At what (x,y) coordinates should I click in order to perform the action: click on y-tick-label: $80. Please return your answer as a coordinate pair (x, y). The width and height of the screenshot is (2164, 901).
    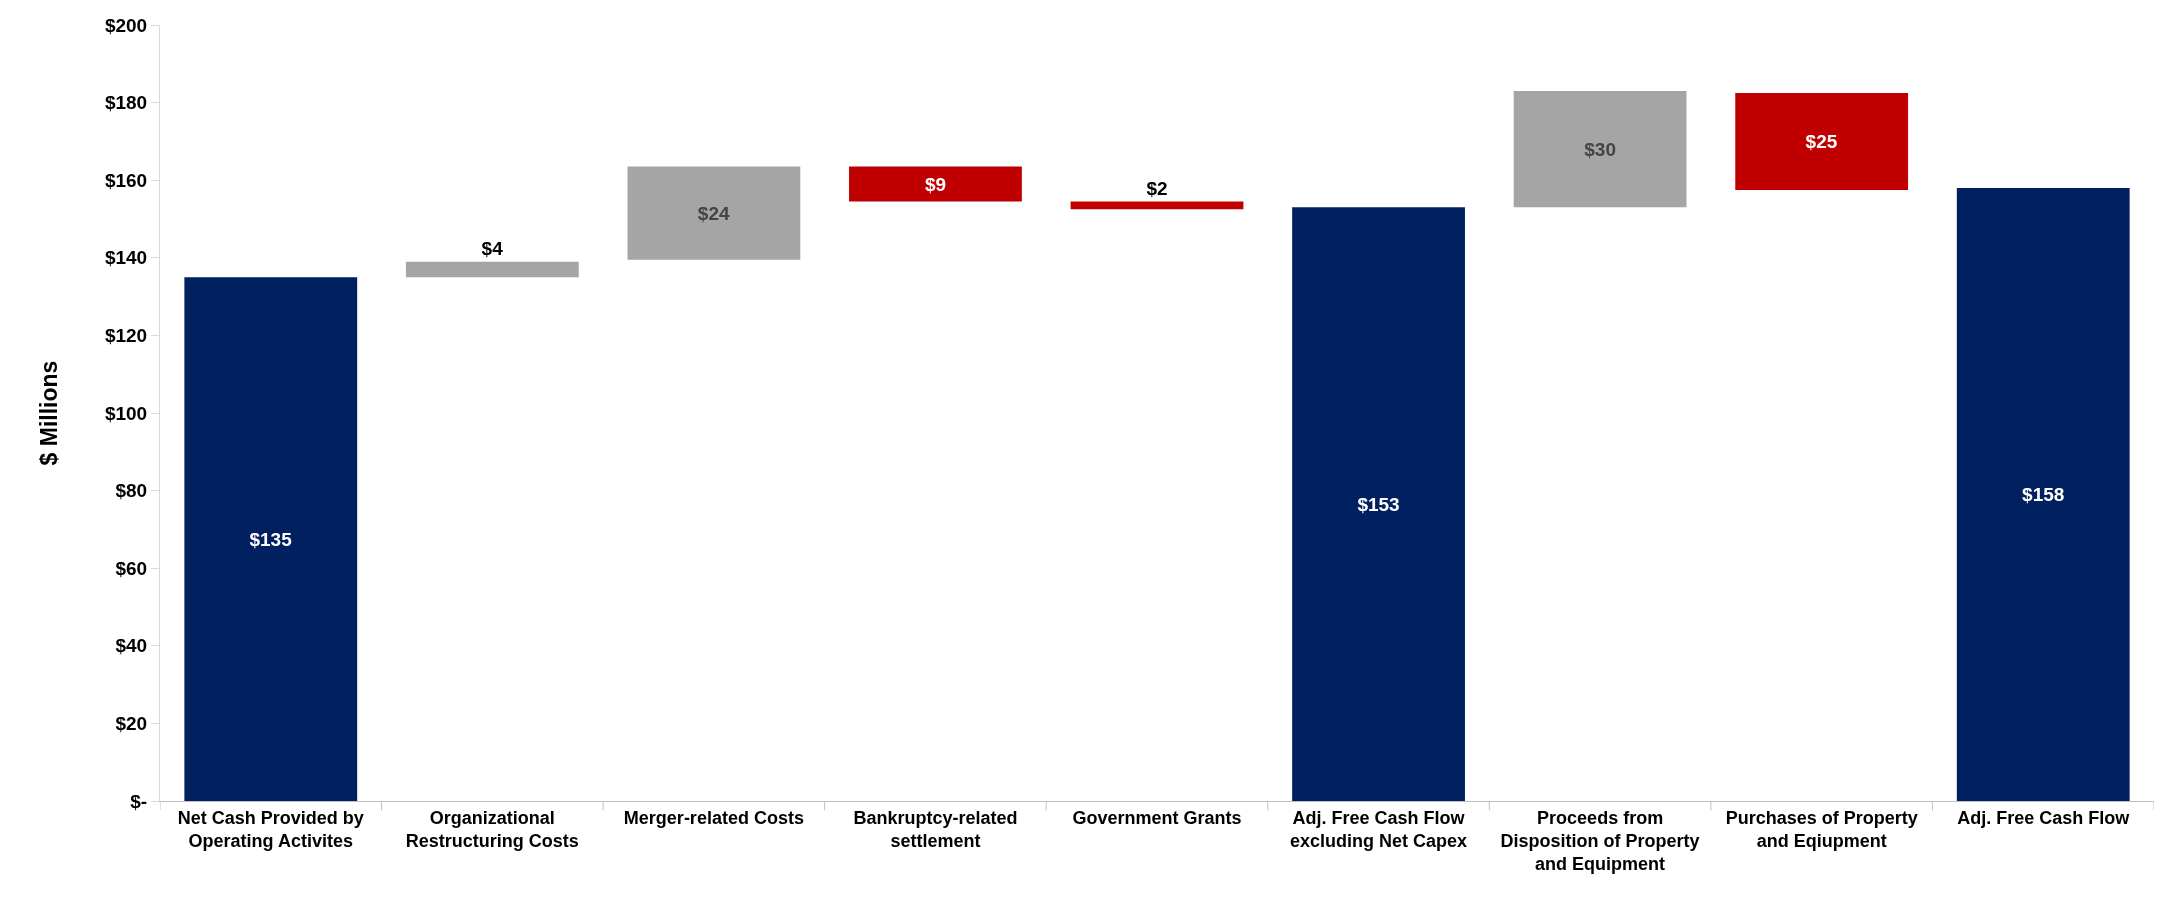
    Looking at the image, I should click on (131, 491).